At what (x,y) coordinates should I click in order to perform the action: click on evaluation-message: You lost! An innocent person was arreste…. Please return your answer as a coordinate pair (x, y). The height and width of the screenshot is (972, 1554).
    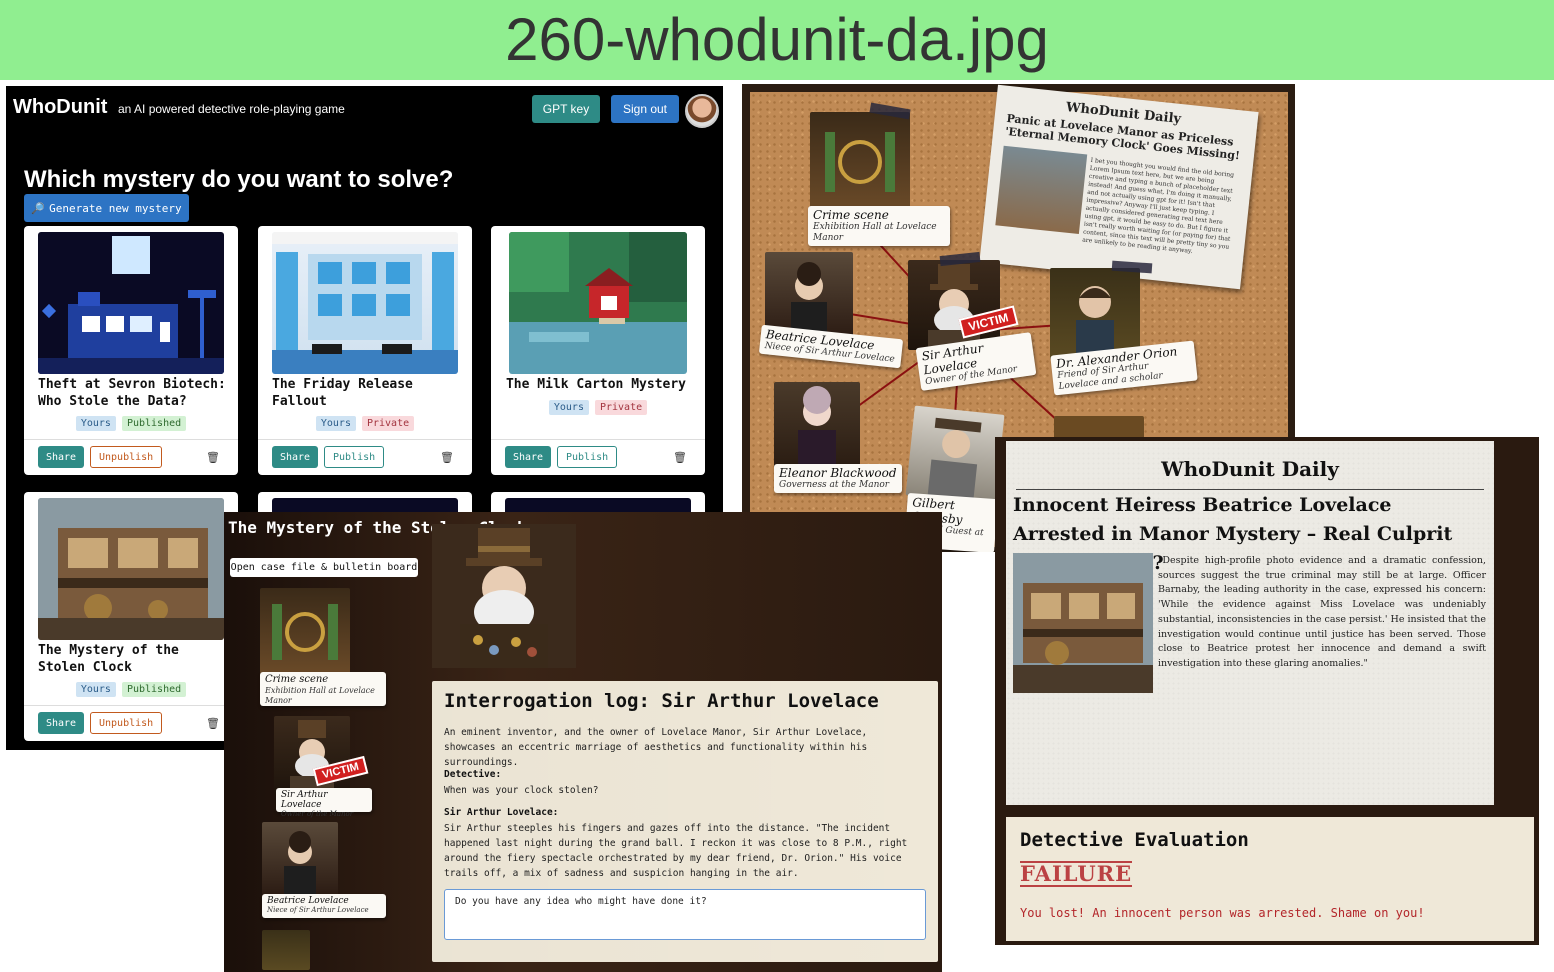
    Looking at the image, I should click on (1222, 913).